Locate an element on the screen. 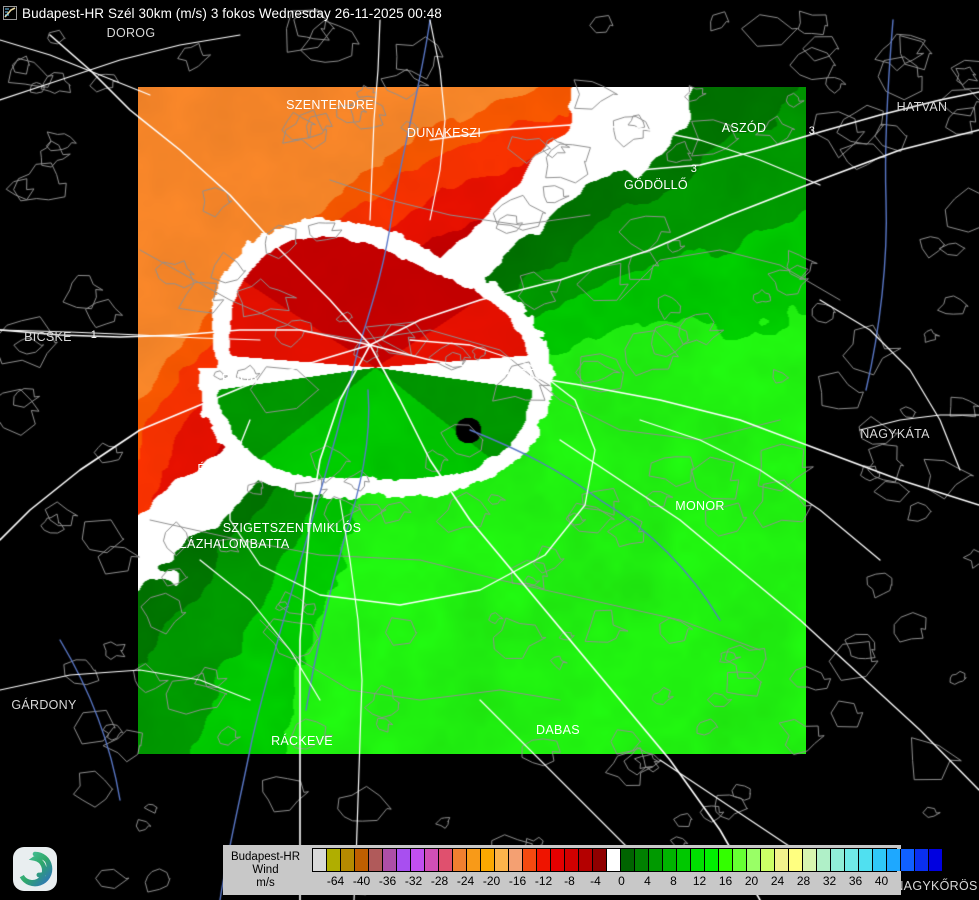 Image resolution: width=979 pixels, height=900 pixels. colorbar-tick: 24 is located at coordinates (777, 881).